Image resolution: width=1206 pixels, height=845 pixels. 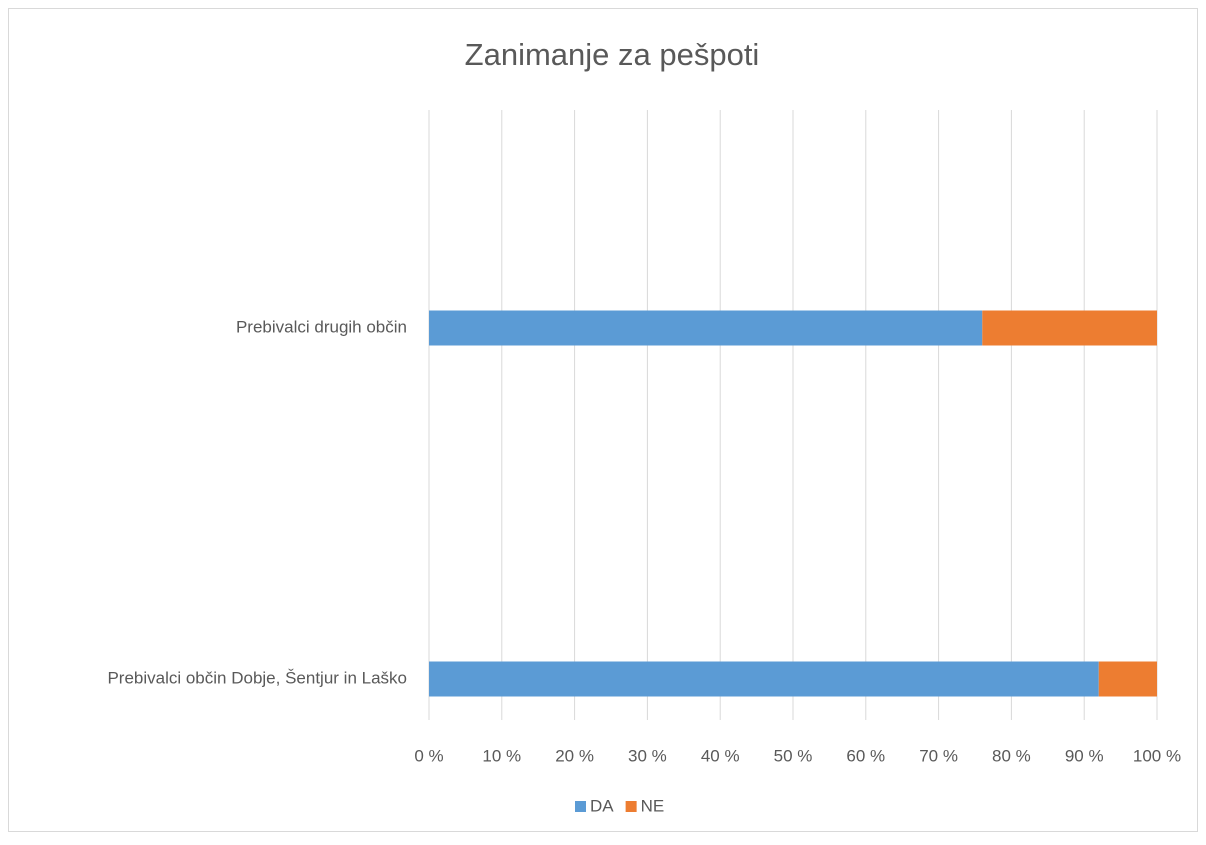 What do you see at coordinates (720, 755) in the screenshot?
I see `x-tick-label: 40 %` at bounding box center [720, 755].